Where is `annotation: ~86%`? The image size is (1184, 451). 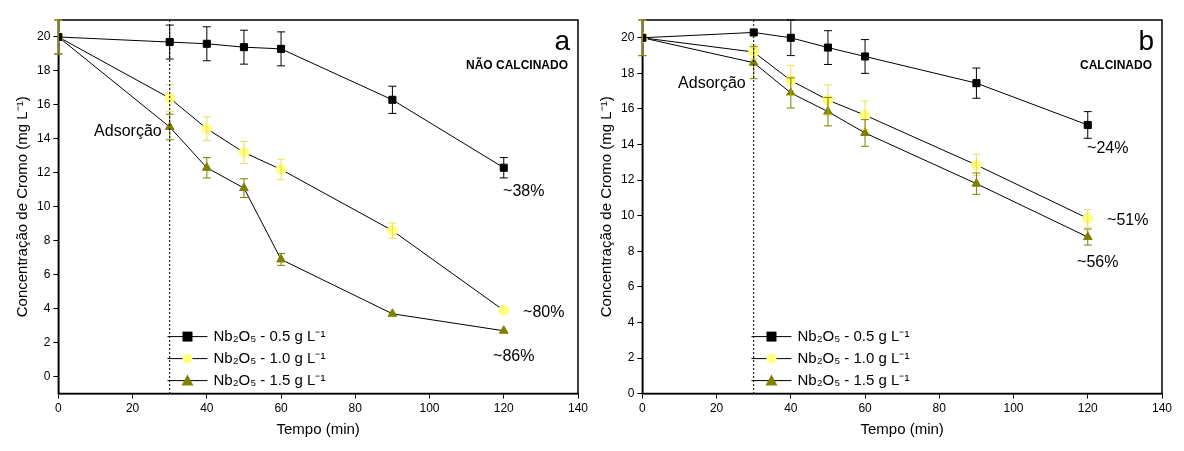
annotation: ~86% is located at coordinates (514, 356).